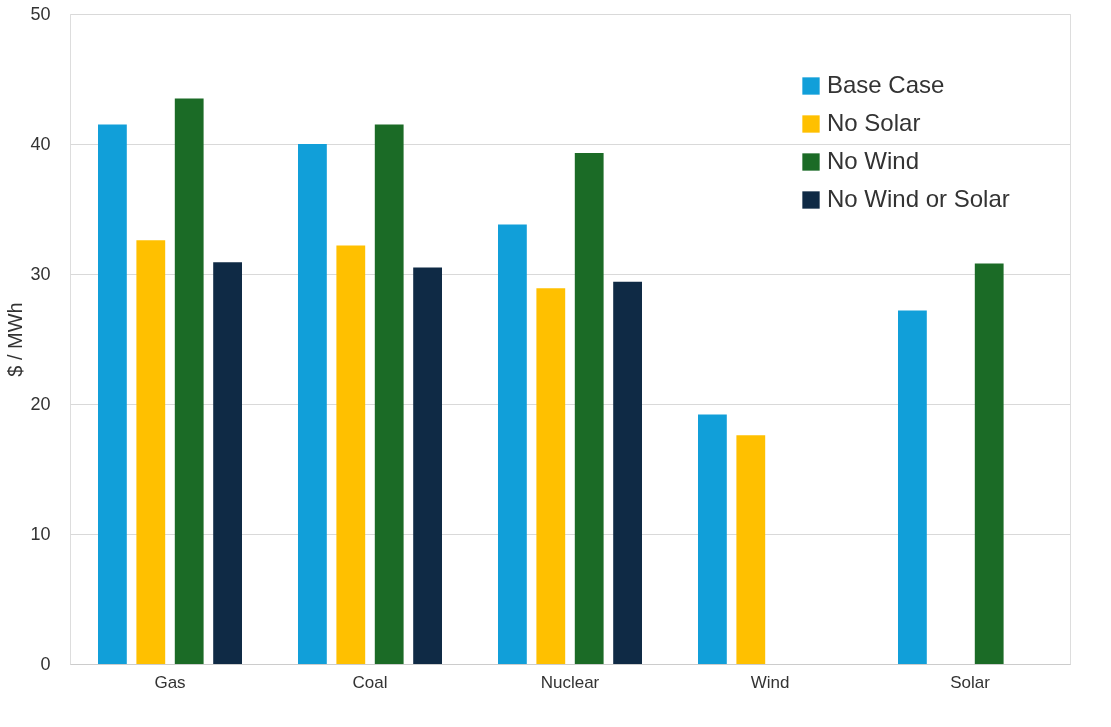 The width and height of the screenshot is (1111, 727). I want to click on y-tick-label: 10, so click(40, 533).